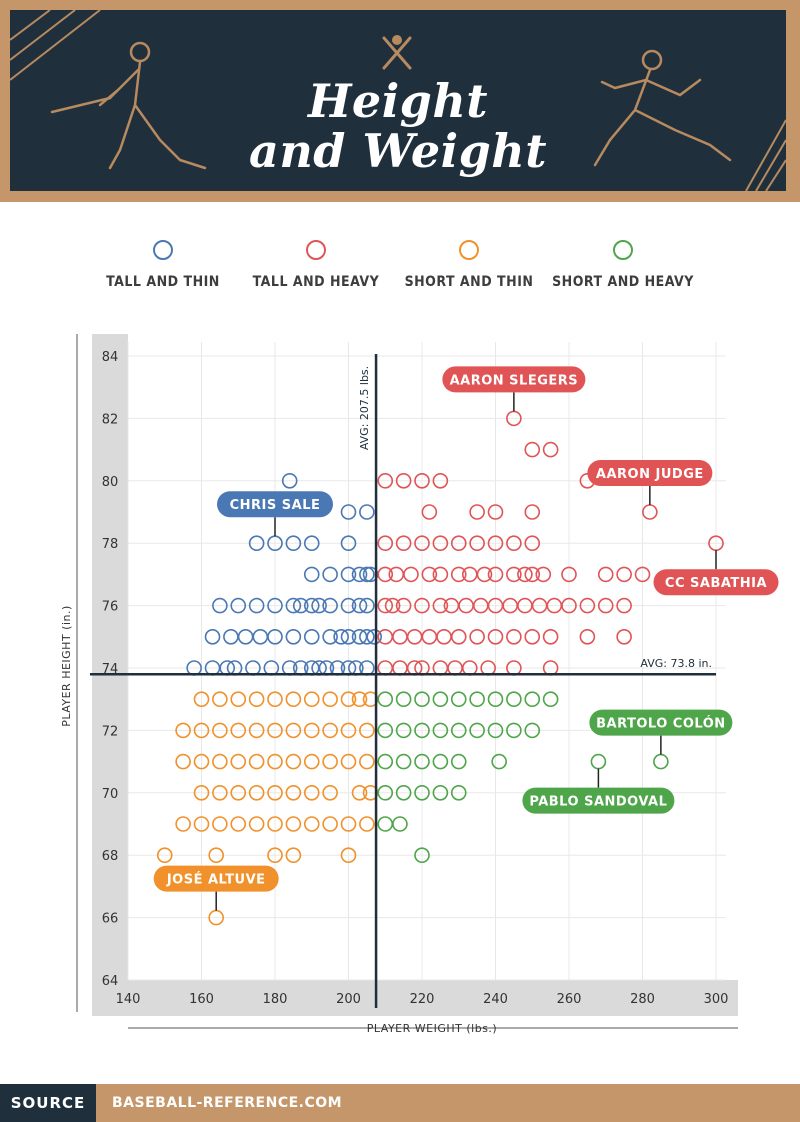 The width and height of the screenshot is (800, 1122). Describe the element at coordinates (661, 732) in the screenshot. I see `annotation-bartolo-col-n: BARTOLO COLÓN` at that location.